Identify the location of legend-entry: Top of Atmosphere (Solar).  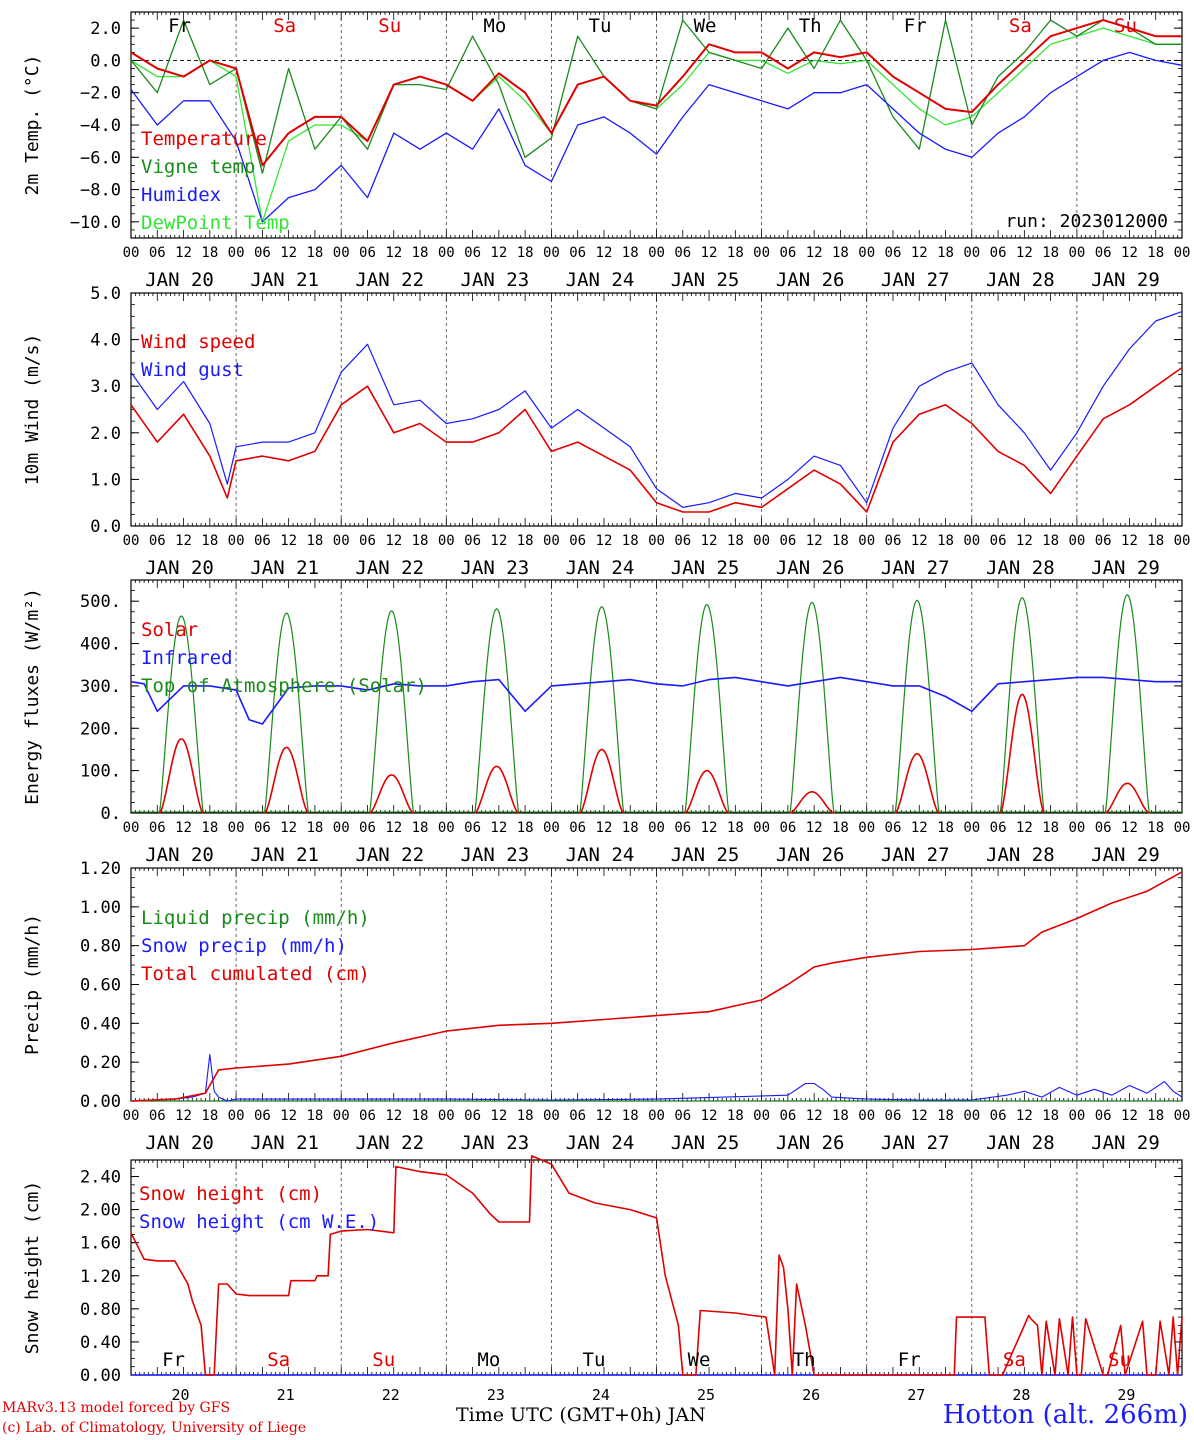
(284, 686).